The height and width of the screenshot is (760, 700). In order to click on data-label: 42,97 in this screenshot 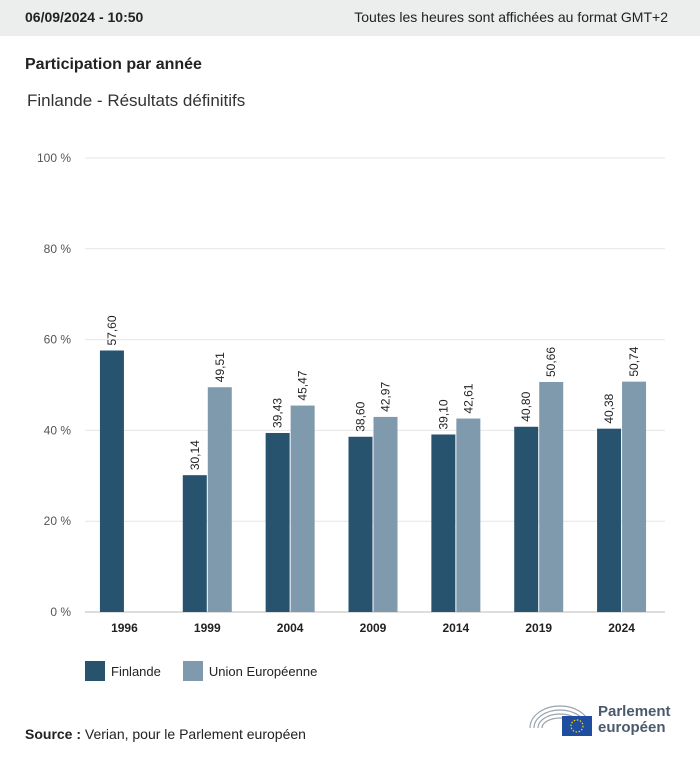, I will do `click(386, 397)`.